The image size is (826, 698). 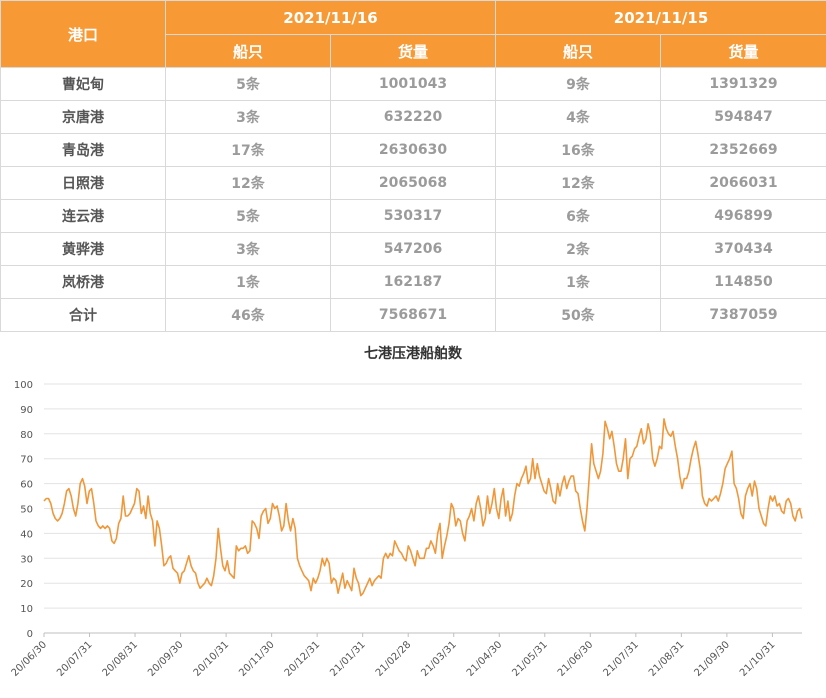 I want to click on ships1-cell: 1条, so click(x=248, y=282).